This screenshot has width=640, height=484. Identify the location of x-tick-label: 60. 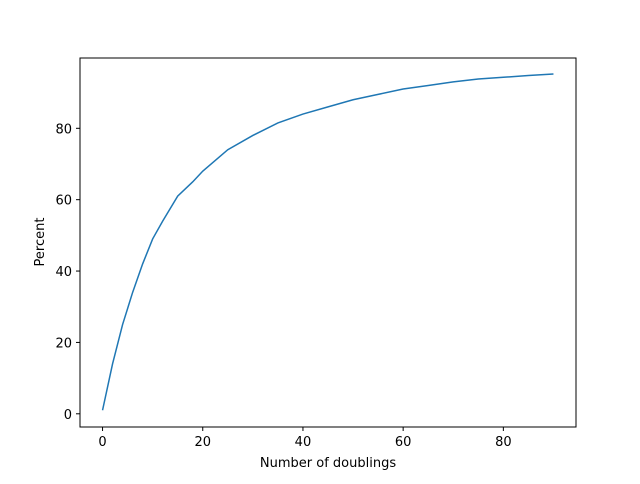
(403, 442).